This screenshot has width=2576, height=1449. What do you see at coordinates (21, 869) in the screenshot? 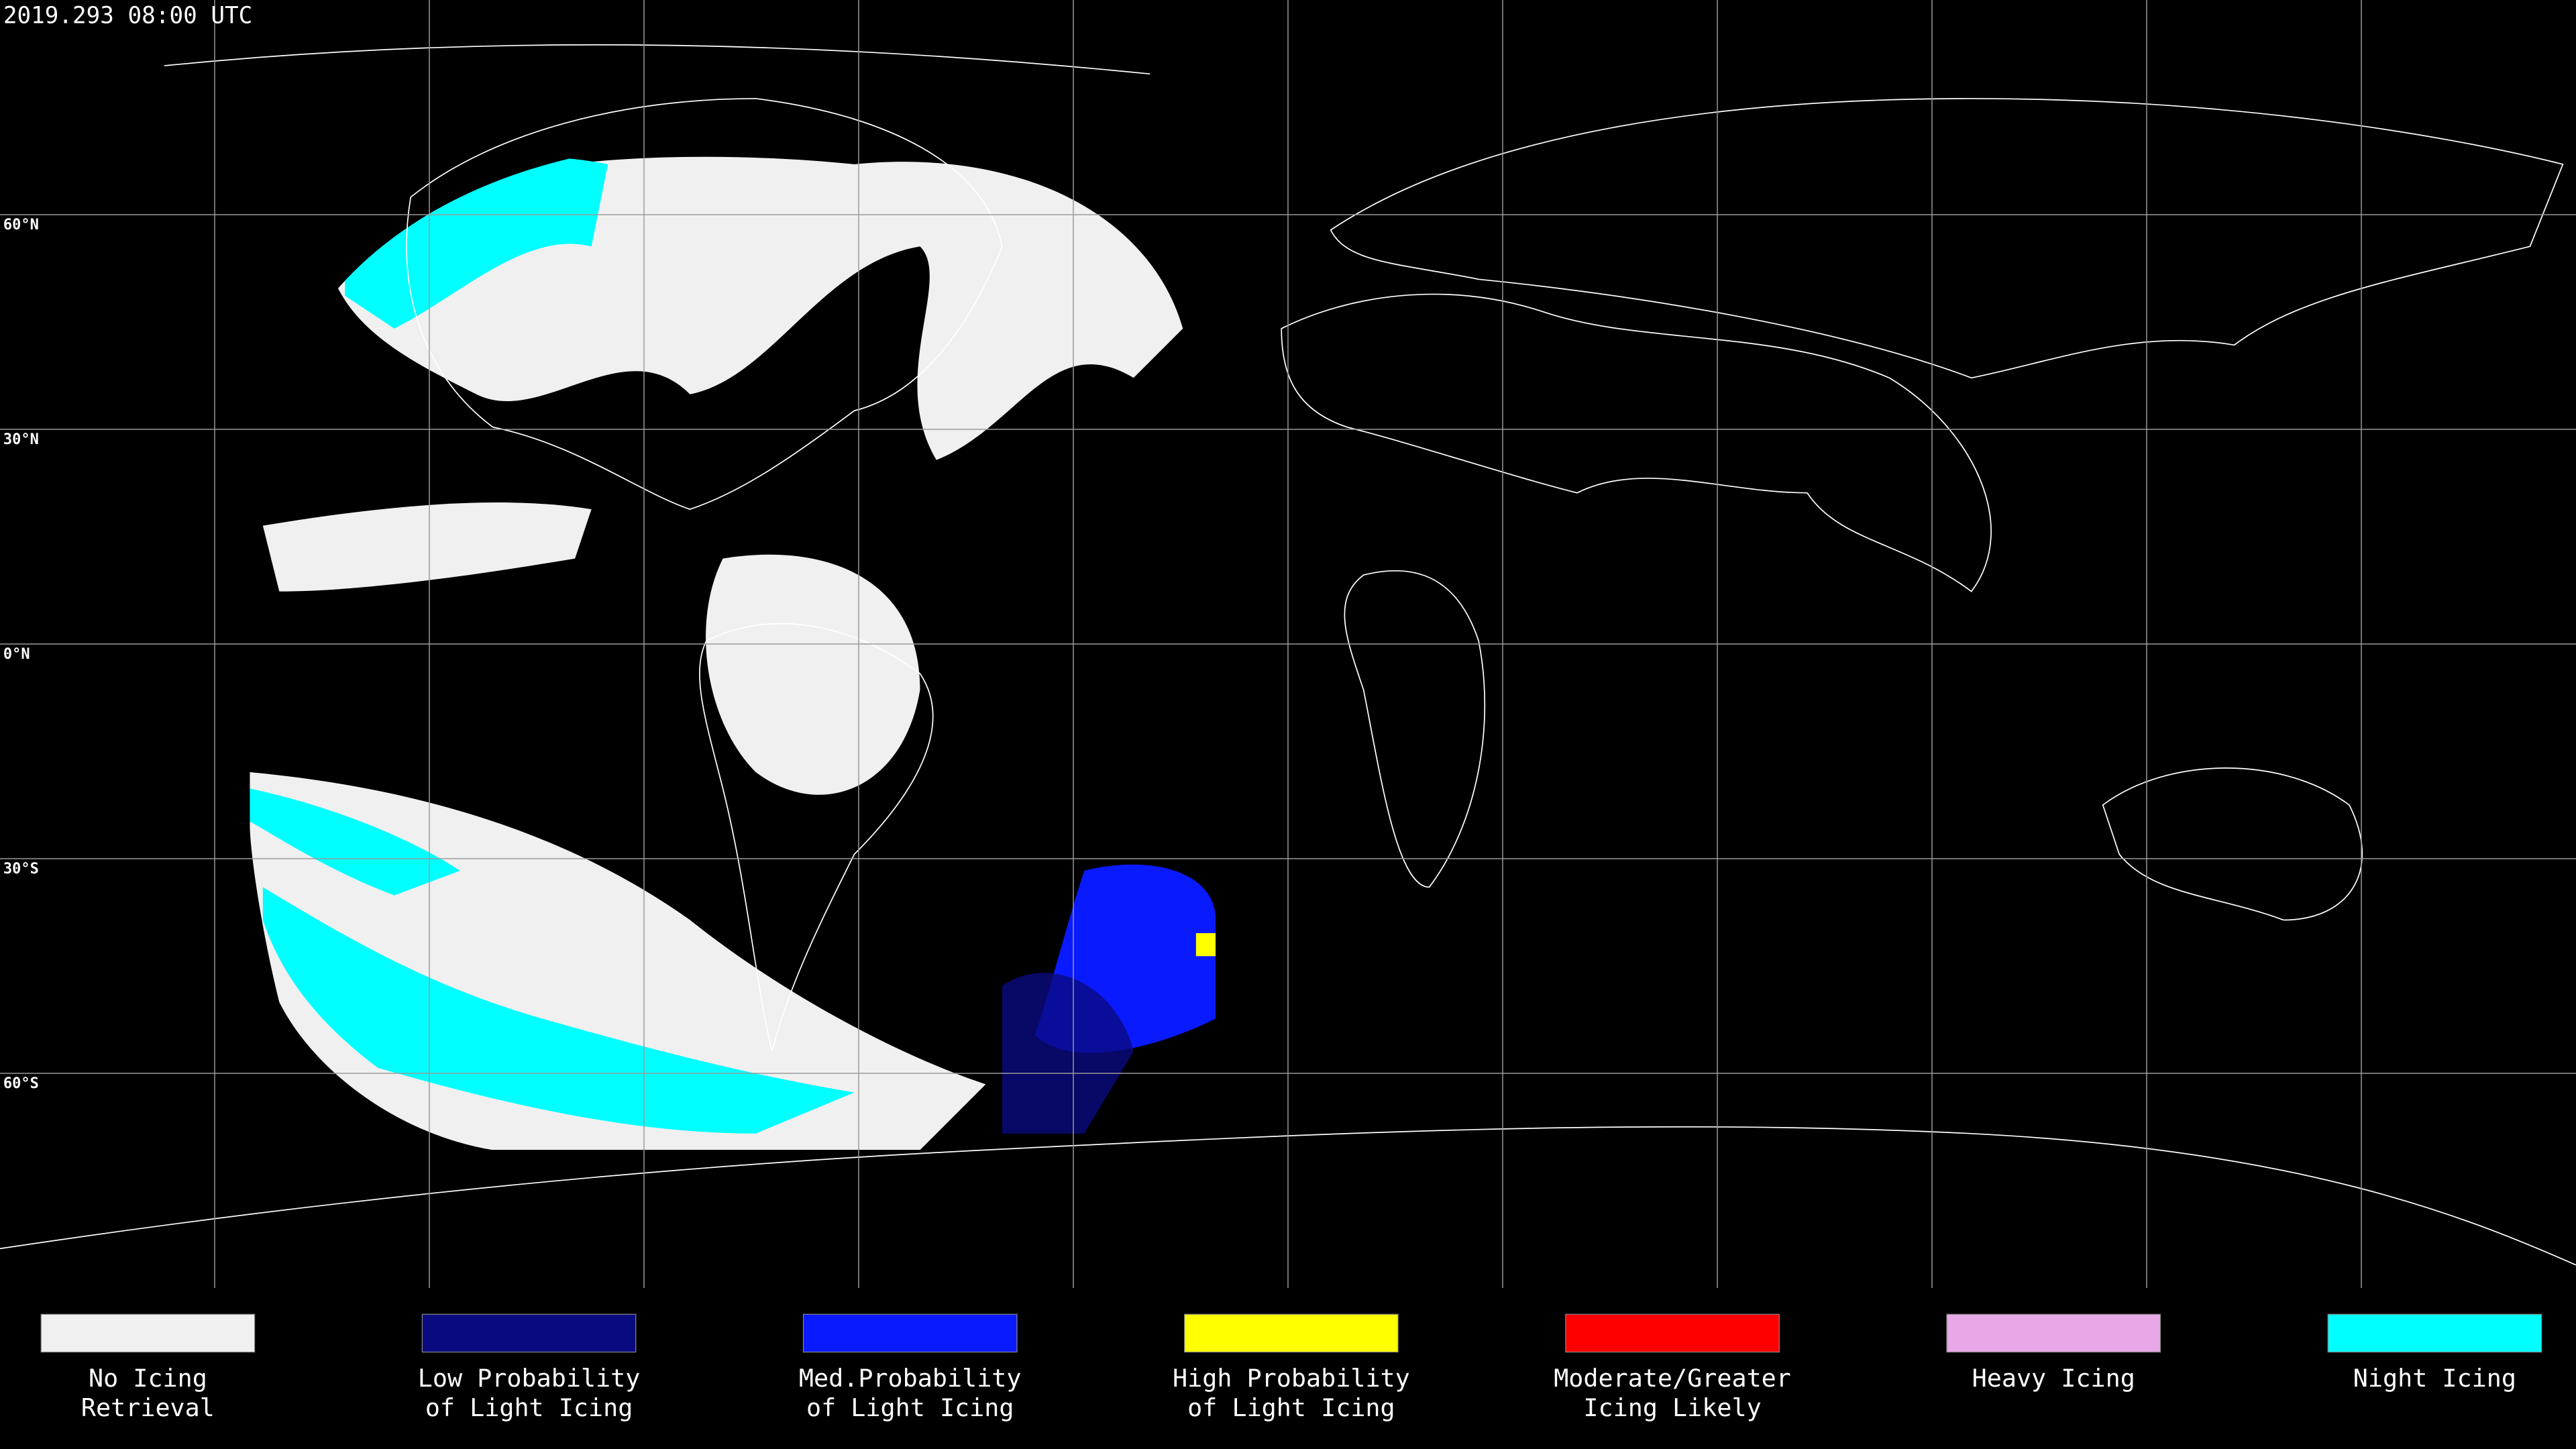
I see `latitude-label: 30°S` at bounding box center [21, 869].